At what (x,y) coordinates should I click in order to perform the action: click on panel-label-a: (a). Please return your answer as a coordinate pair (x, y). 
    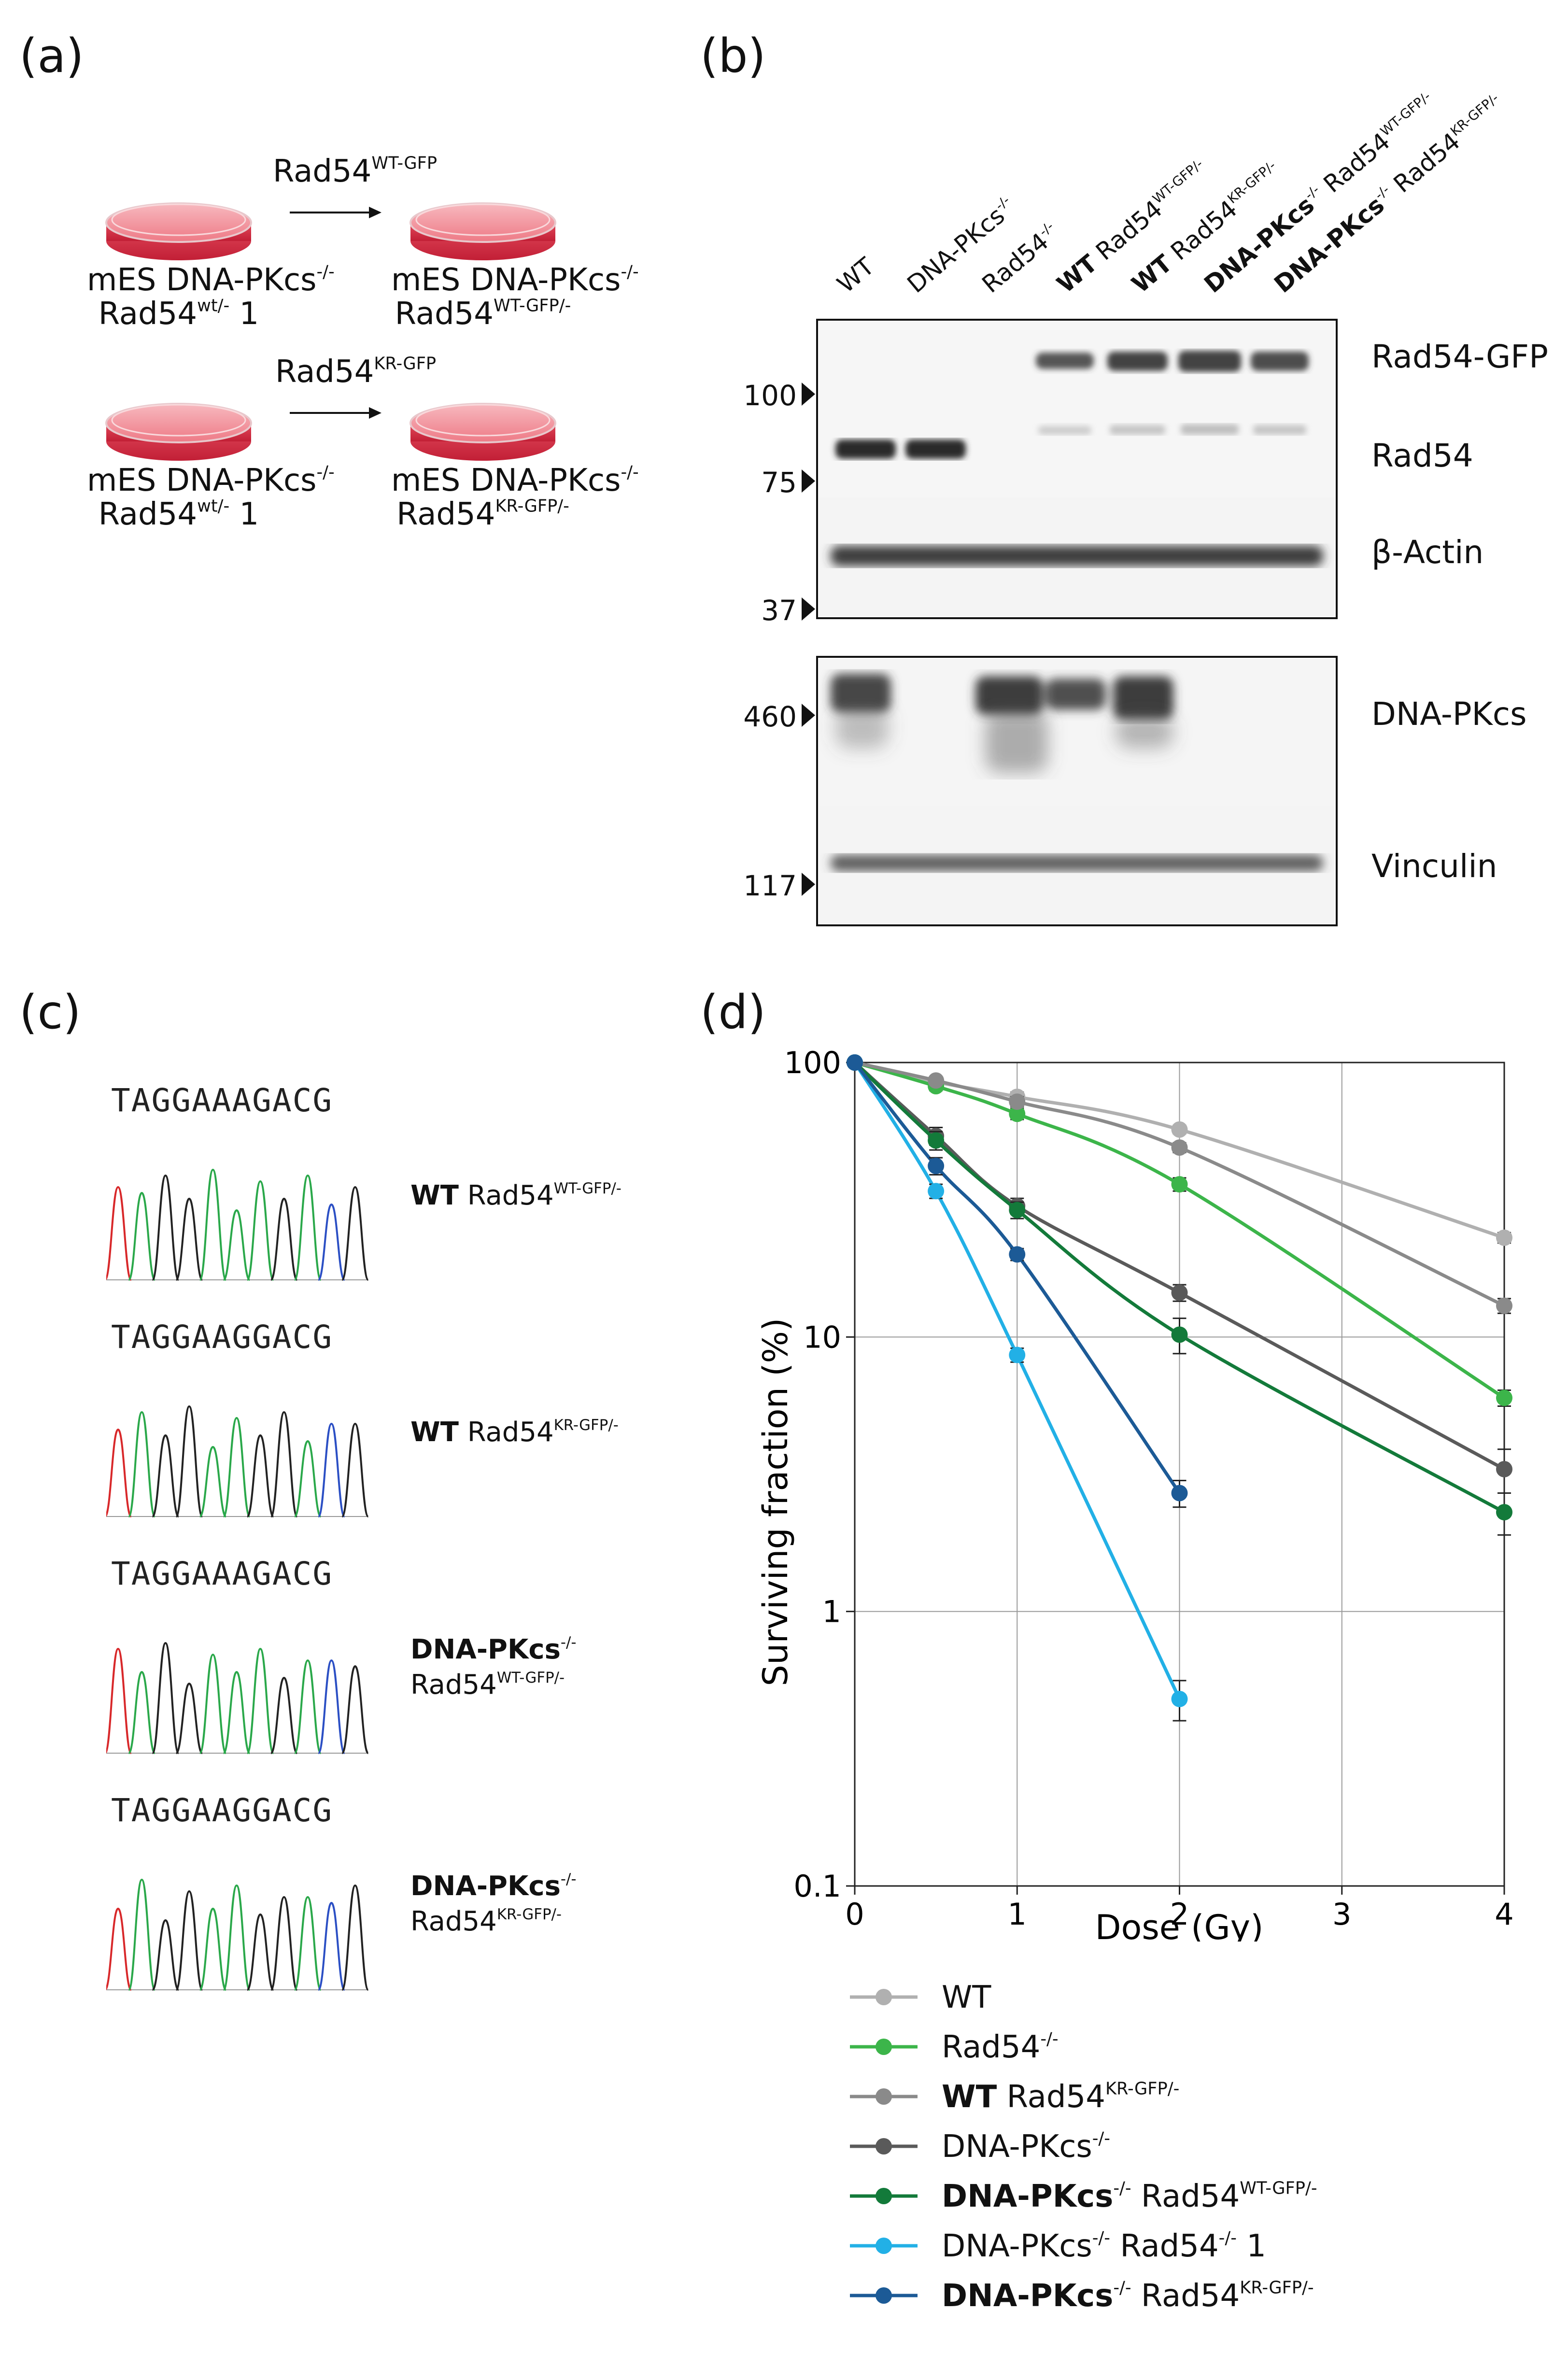
    Looking at the image, I should click on (51, 56).